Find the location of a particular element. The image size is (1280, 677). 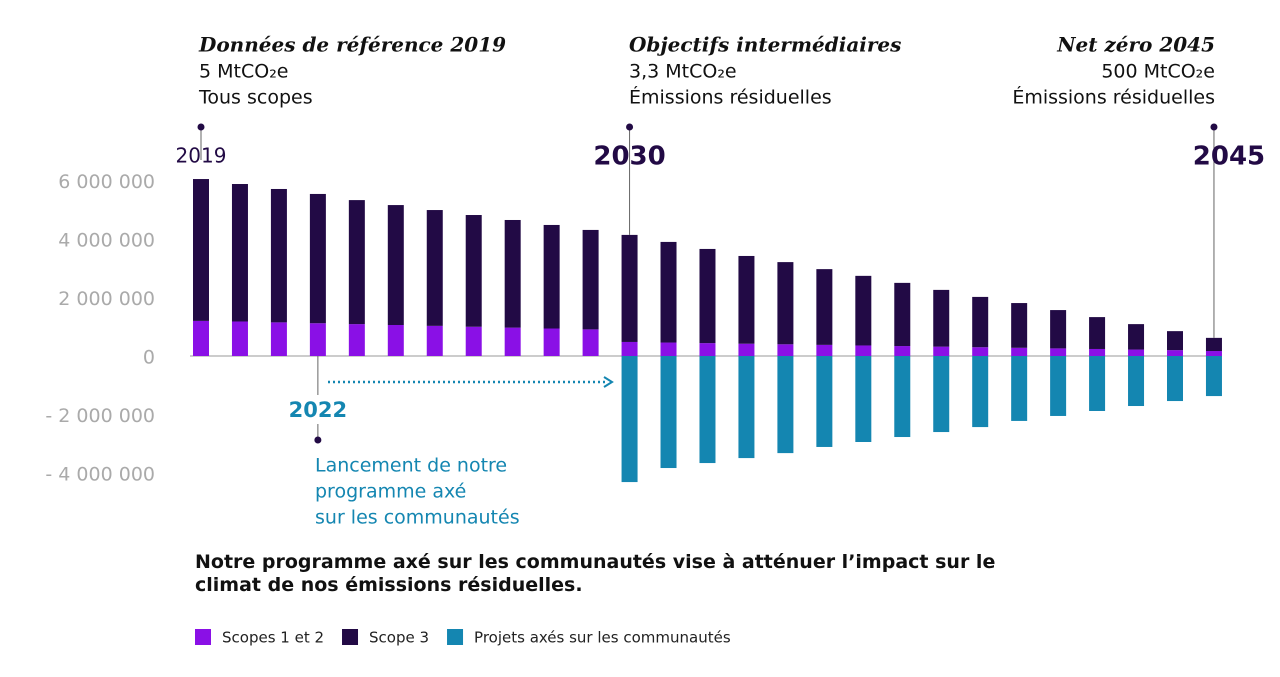

annotation-line: 5 MtCO₂e is located at coordinates (244, 72).